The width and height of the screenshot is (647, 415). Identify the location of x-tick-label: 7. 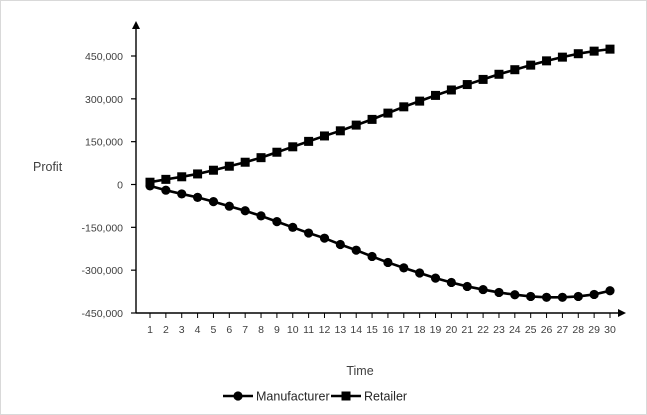
(245, 330).